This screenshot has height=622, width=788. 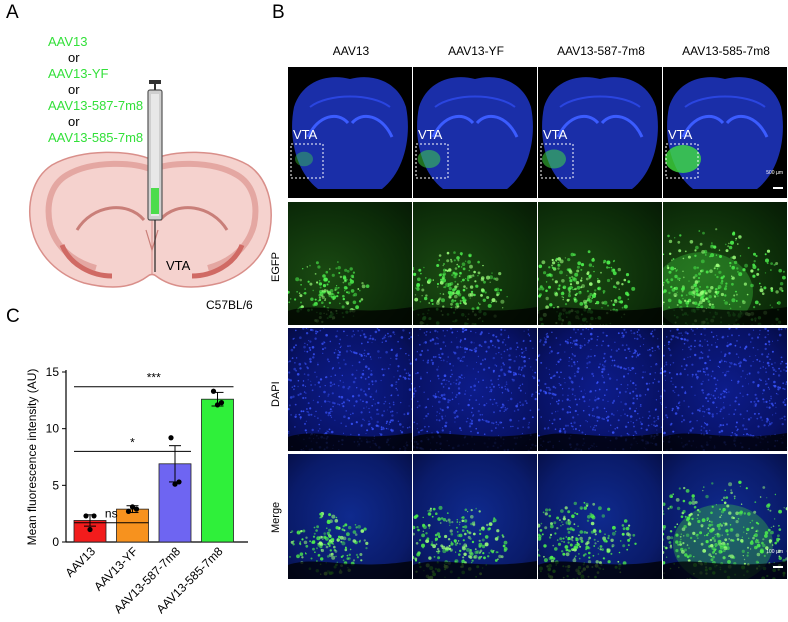 I want to click on y-tick-label: 10, so click(x=53, y=429).